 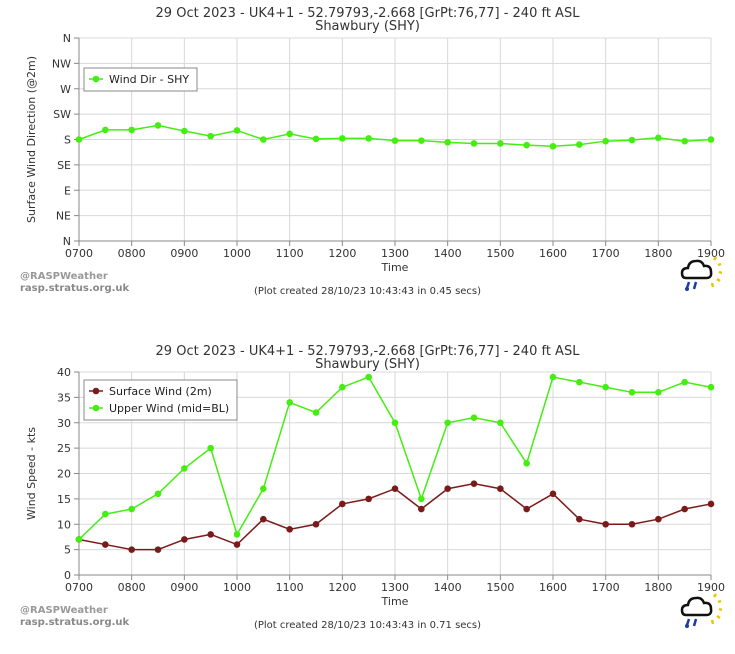 I want to click on legend-label: Surface Wind (2m), so click(x=160, y=391).